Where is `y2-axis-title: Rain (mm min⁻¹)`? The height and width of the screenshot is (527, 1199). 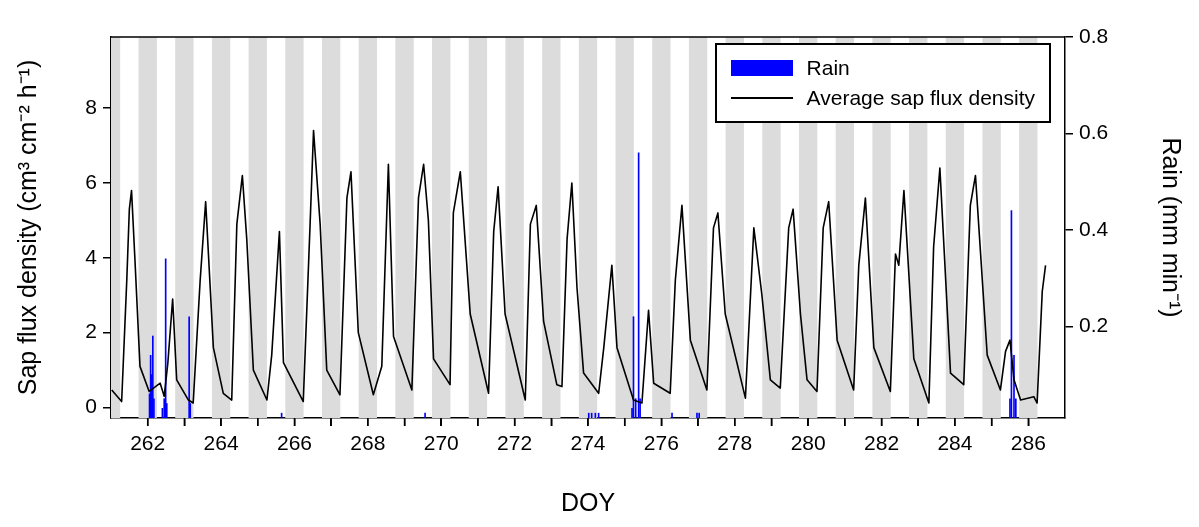
y2-axis-title: Rain (mm min⁻¹) is located at coordinates (1172, 227).